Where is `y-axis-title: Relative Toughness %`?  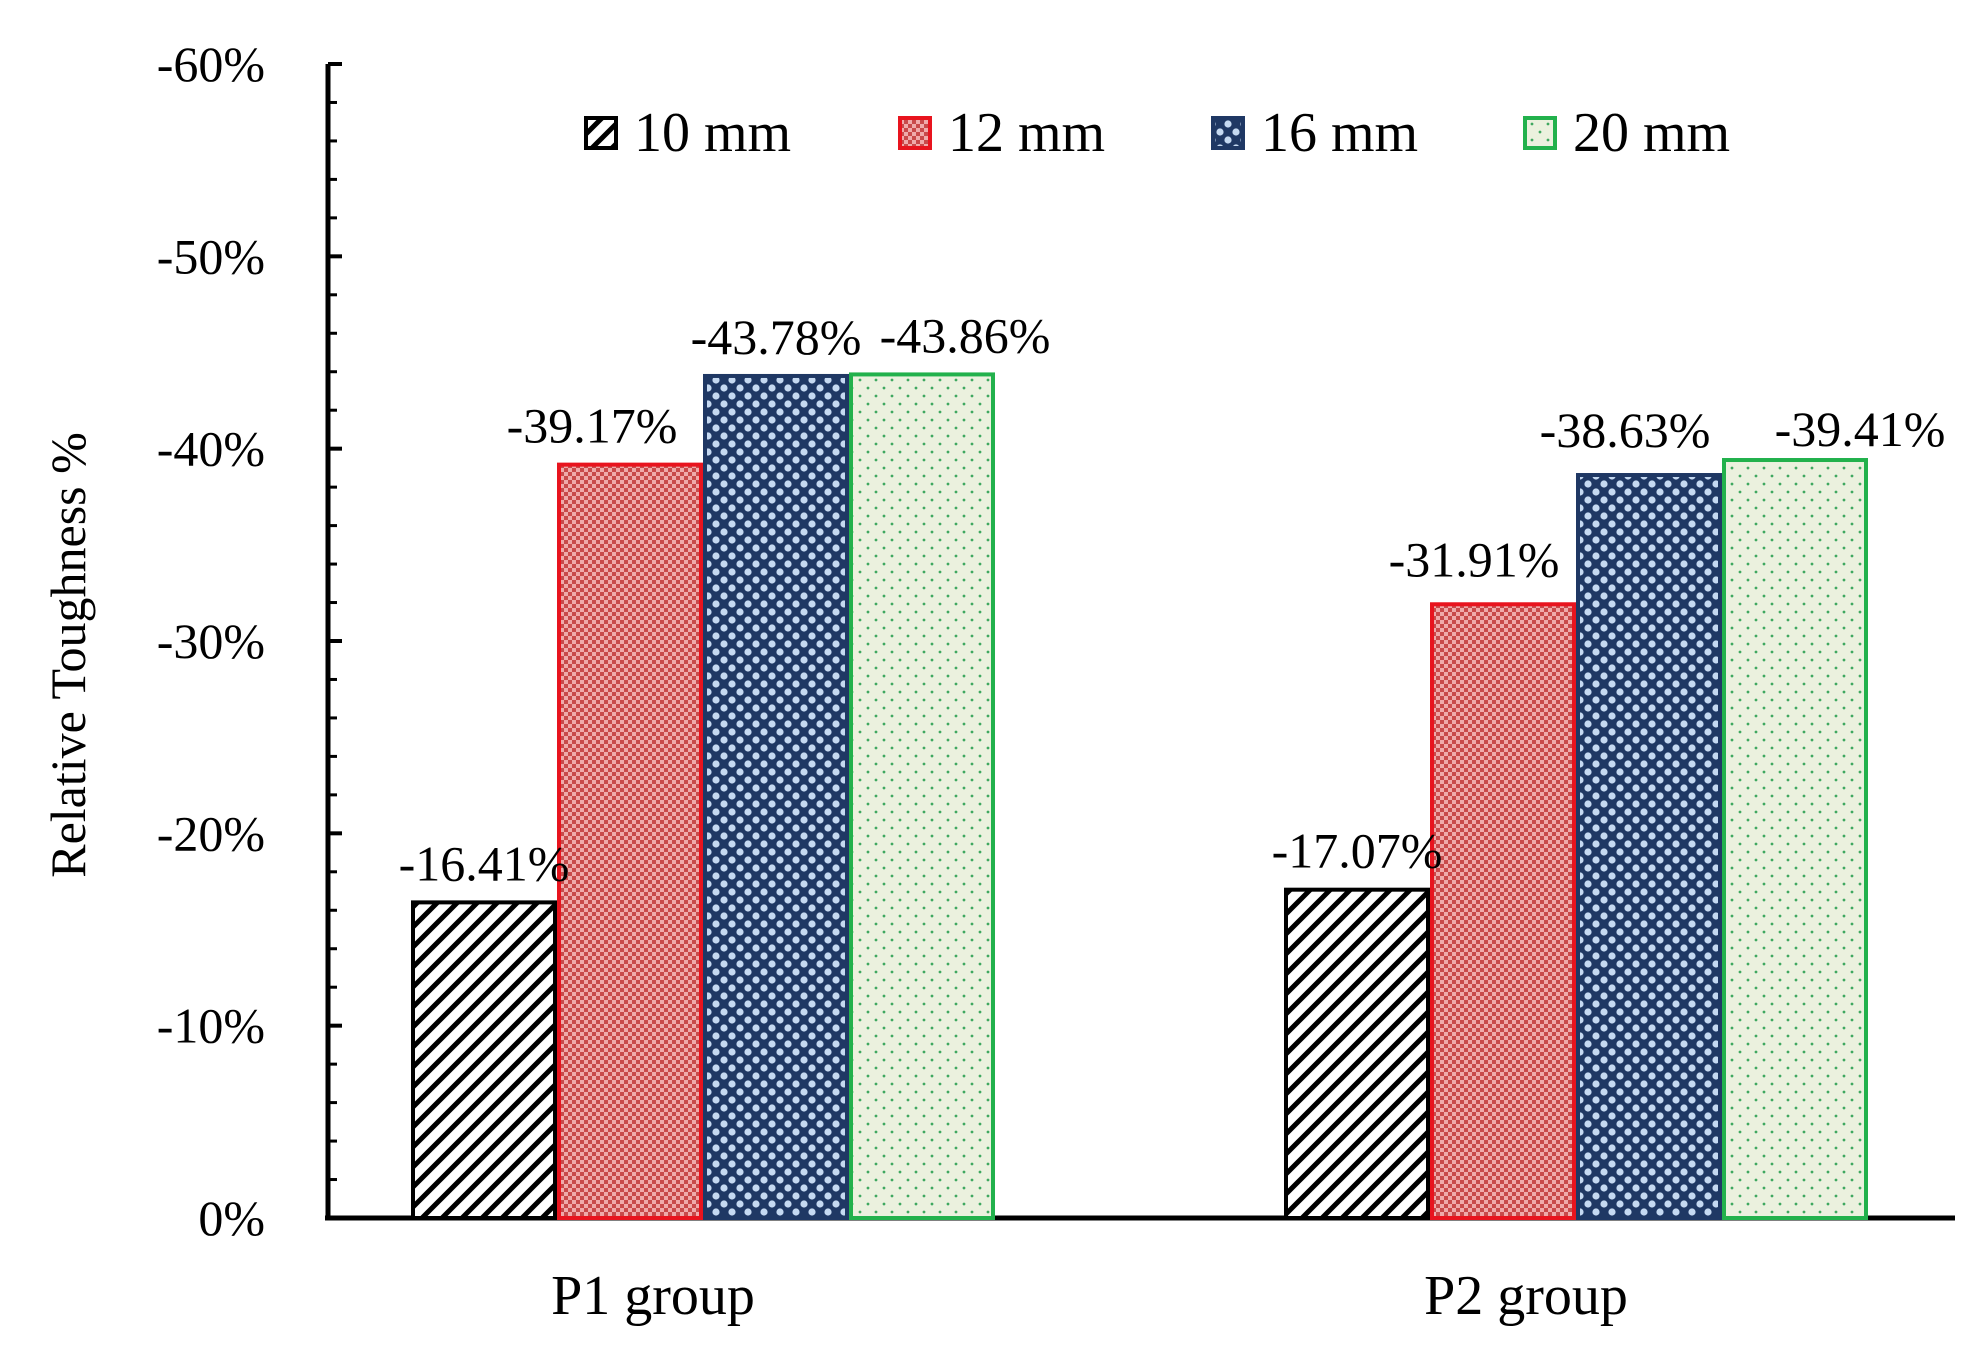 y-axis-title: Relative Toughness % is located at coordinates (68, 655).